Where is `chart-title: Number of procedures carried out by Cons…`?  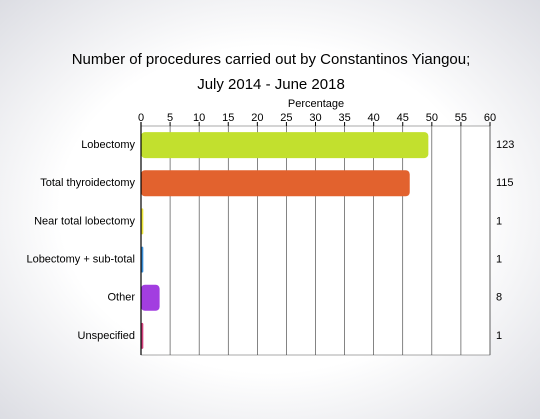
chart-title: Number of procedures carried out by Cons… is located at coordinates (271, 59).